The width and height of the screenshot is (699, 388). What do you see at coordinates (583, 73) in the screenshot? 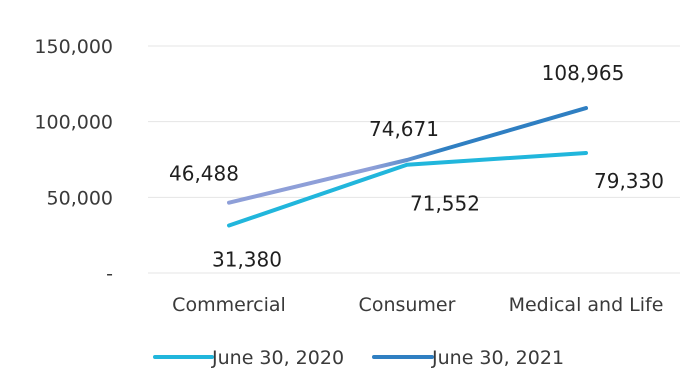
I see `data-label: 108,965` at bounding box center [583, 73].